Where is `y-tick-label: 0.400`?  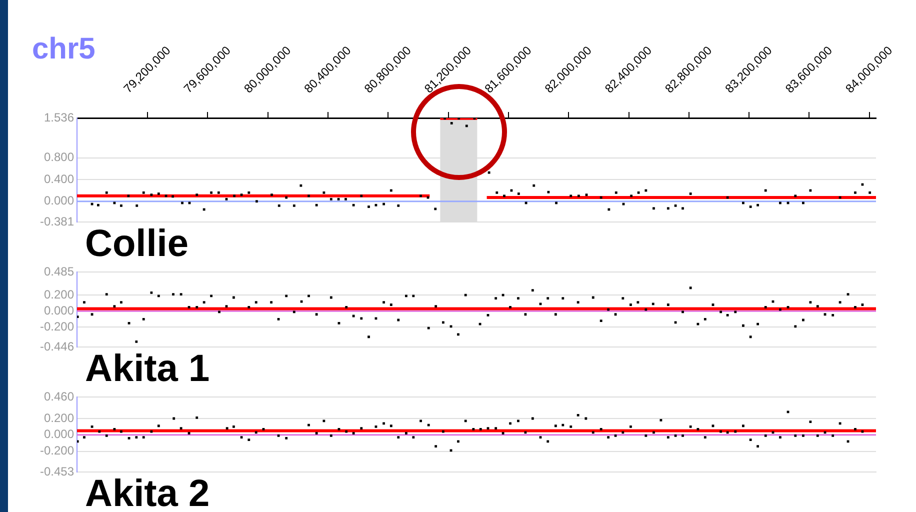
y-tick-label: 0.400 is located at coordinates (59, 179).